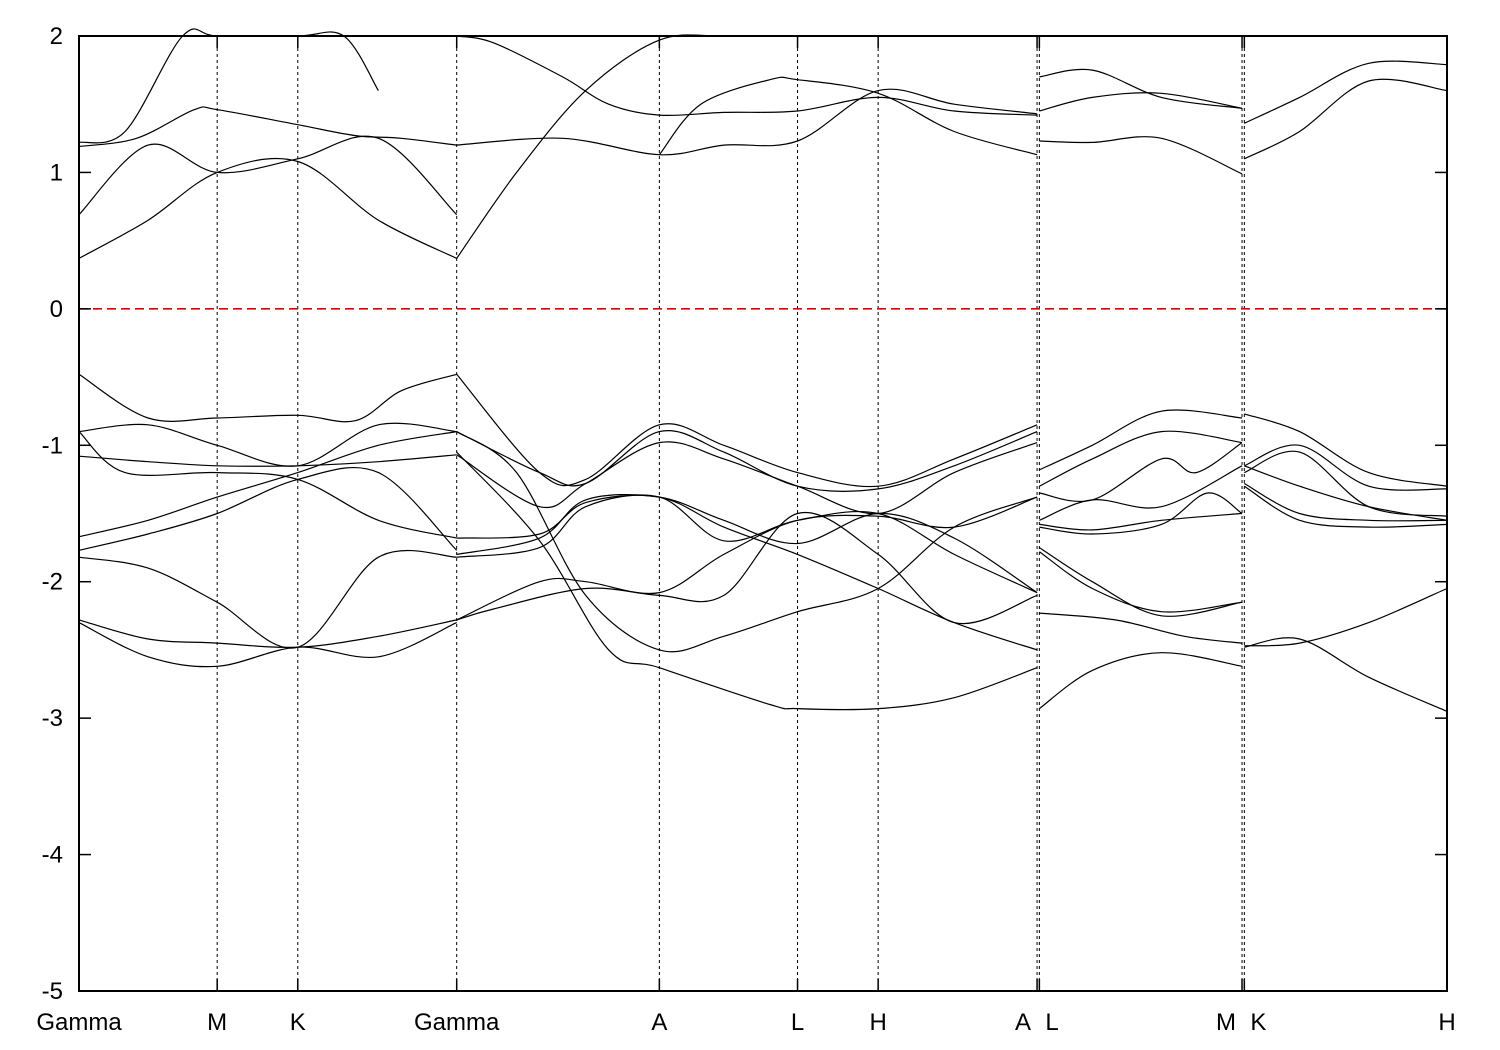 This screenshot has height=1050, width=1500. Describe the element at coordinates (79, 1022) in the screenshot. I see `x-tick-label-0: Gamma` at that location.